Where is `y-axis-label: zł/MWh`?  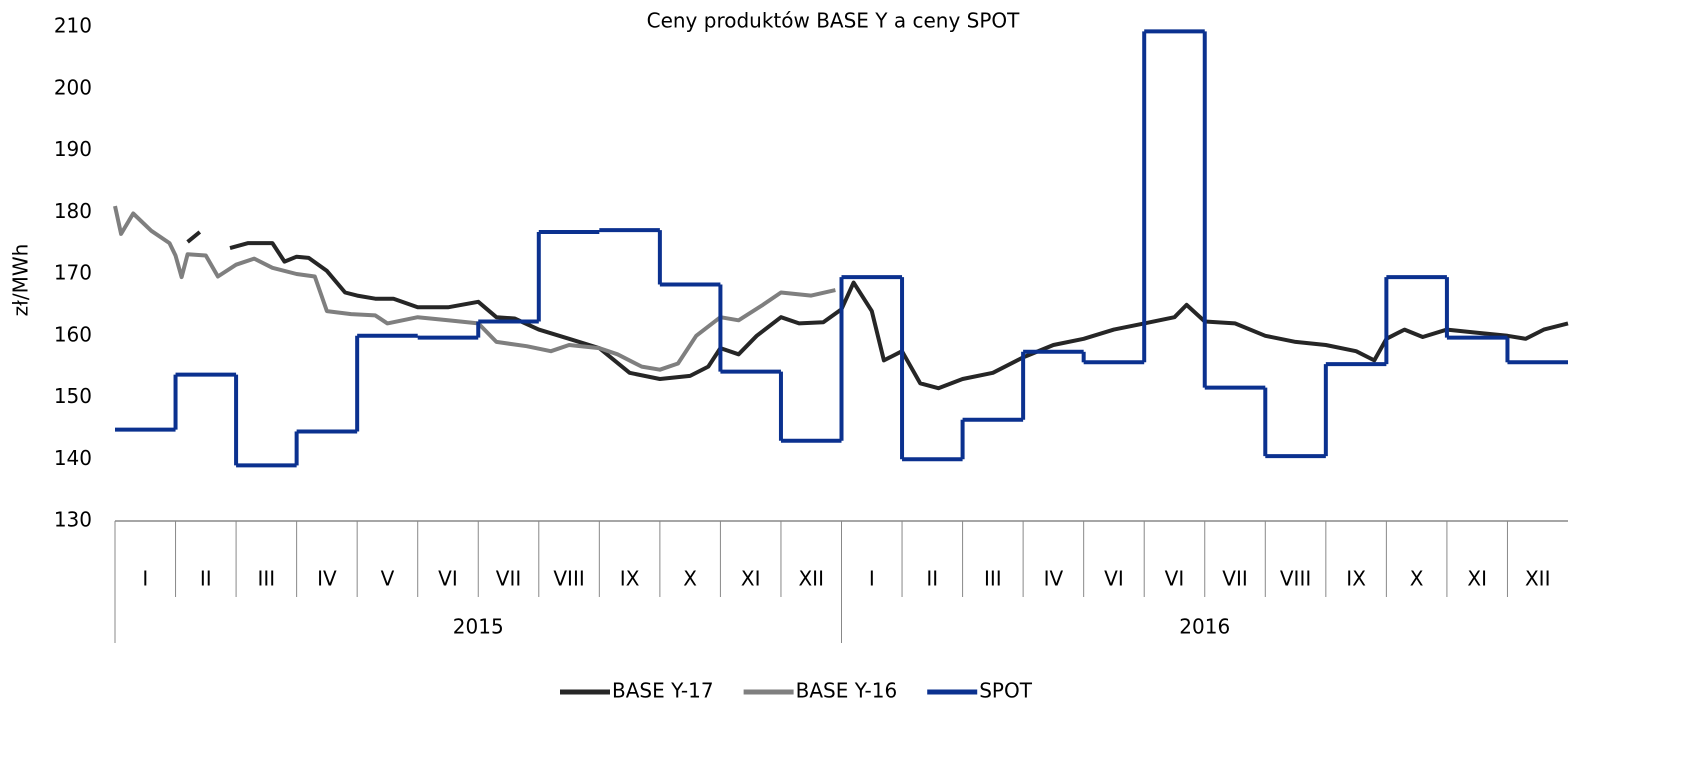
y-axis-label: zł/MWh is located at coordinates (21, 280).